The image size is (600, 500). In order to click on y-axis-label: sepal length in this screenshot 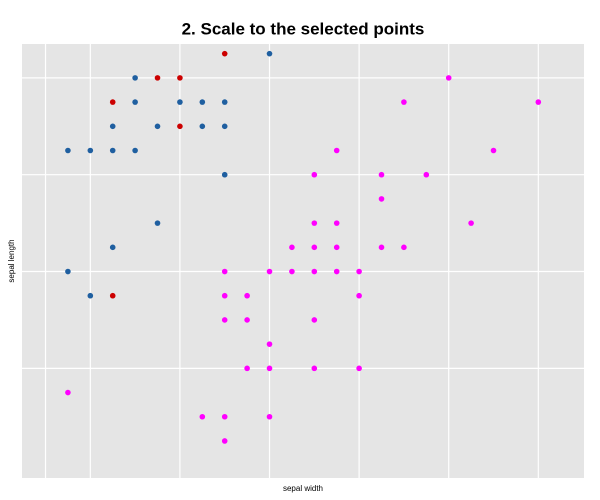, I will do `click(11, 260)`.